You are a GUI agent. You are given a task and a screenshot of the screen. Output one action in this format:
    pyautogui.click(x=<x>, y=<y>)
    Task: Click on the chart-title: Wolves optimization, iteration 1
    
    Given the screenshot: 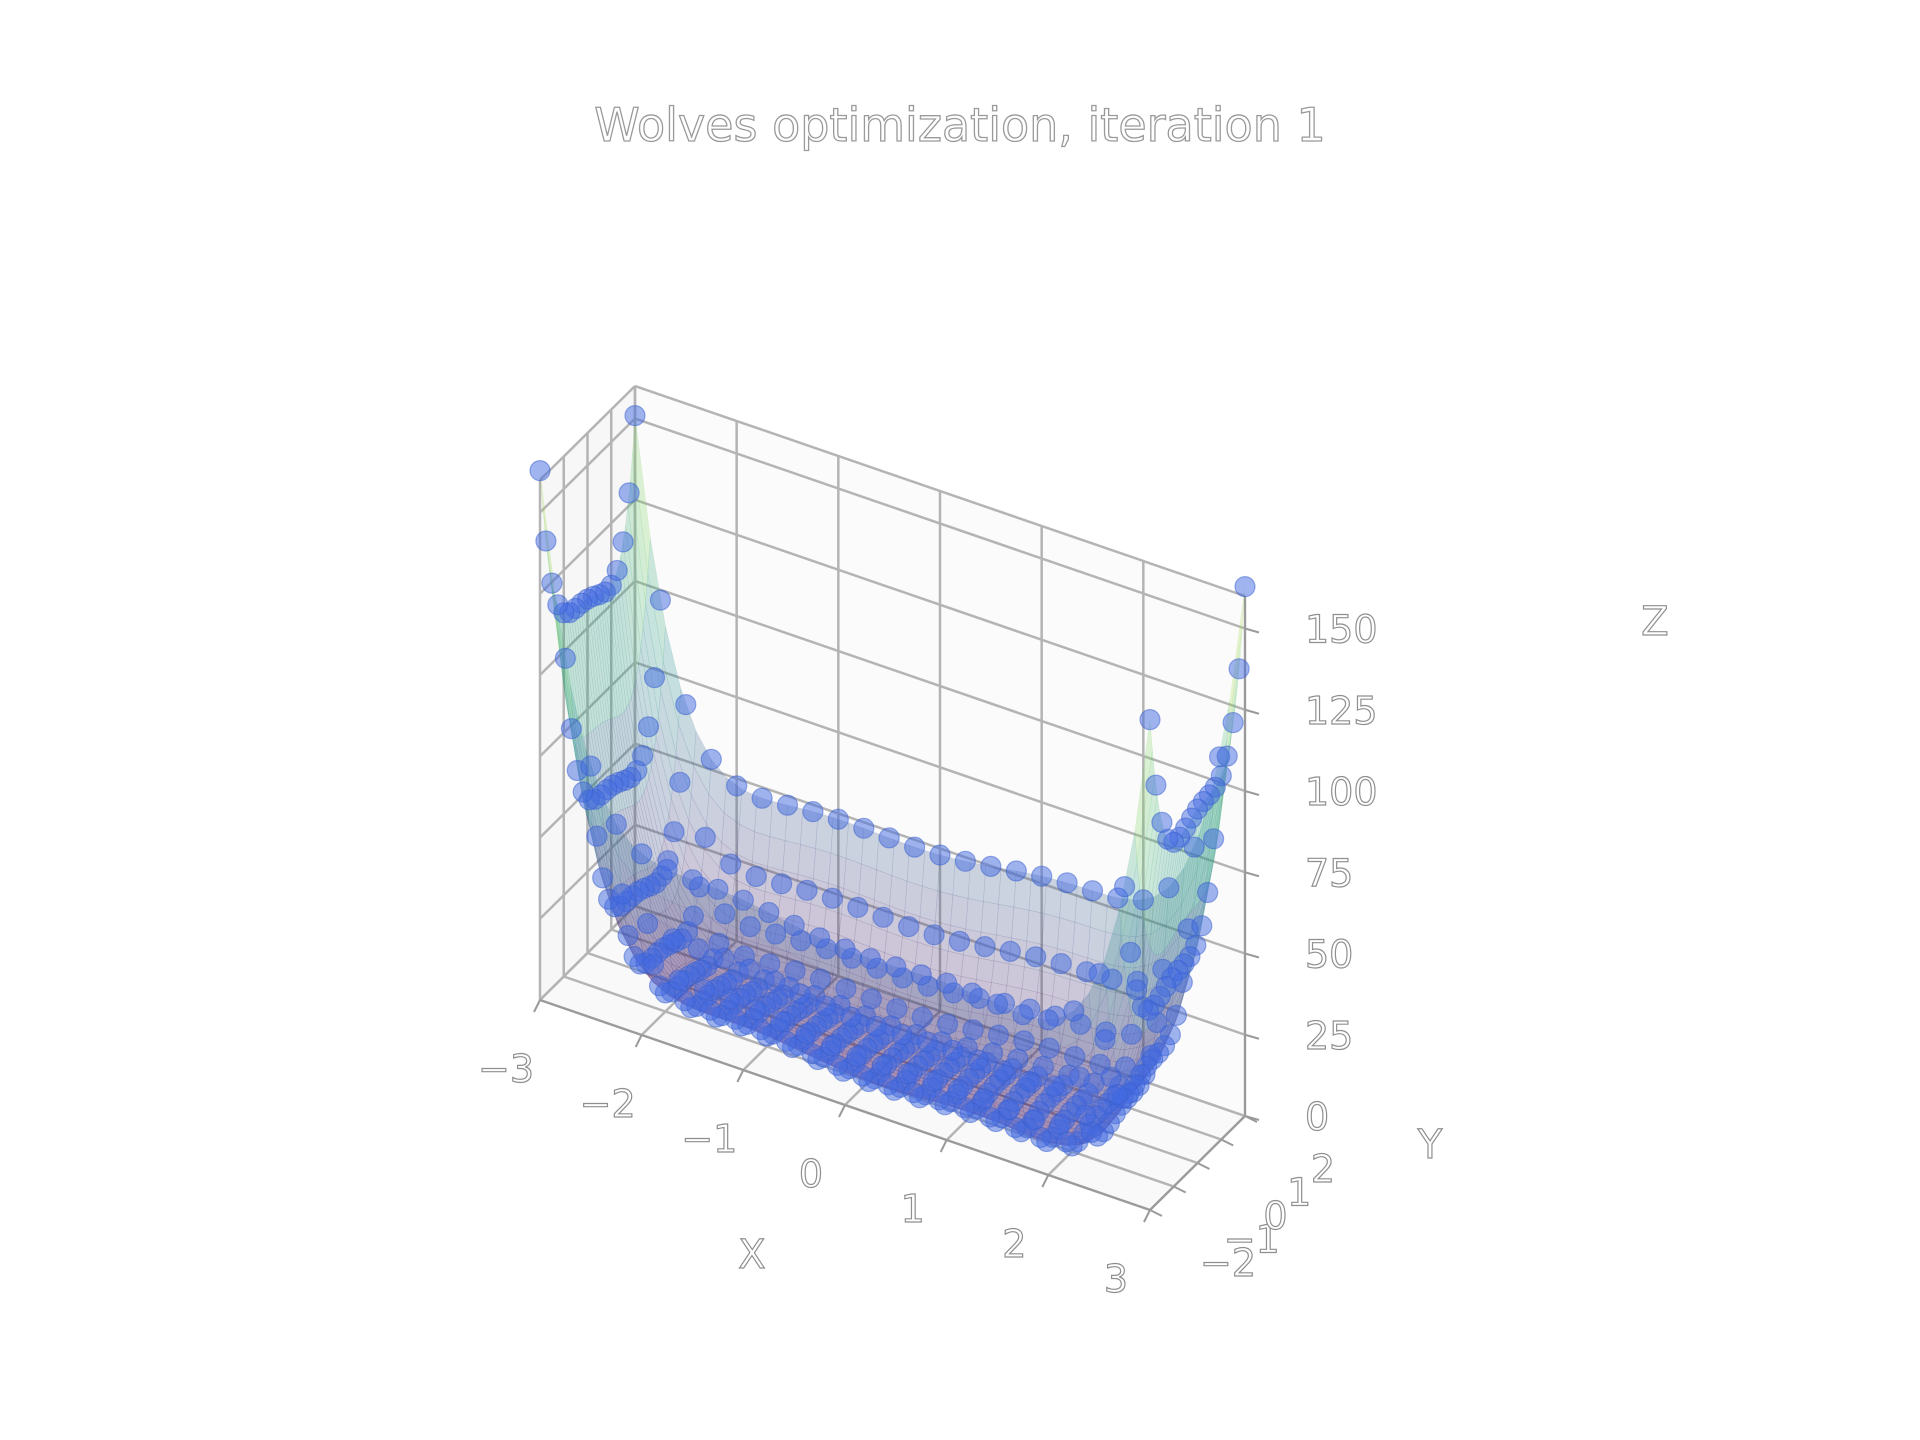 What is the action you would take?
    pyautogui.click(x=960, y=124)
    